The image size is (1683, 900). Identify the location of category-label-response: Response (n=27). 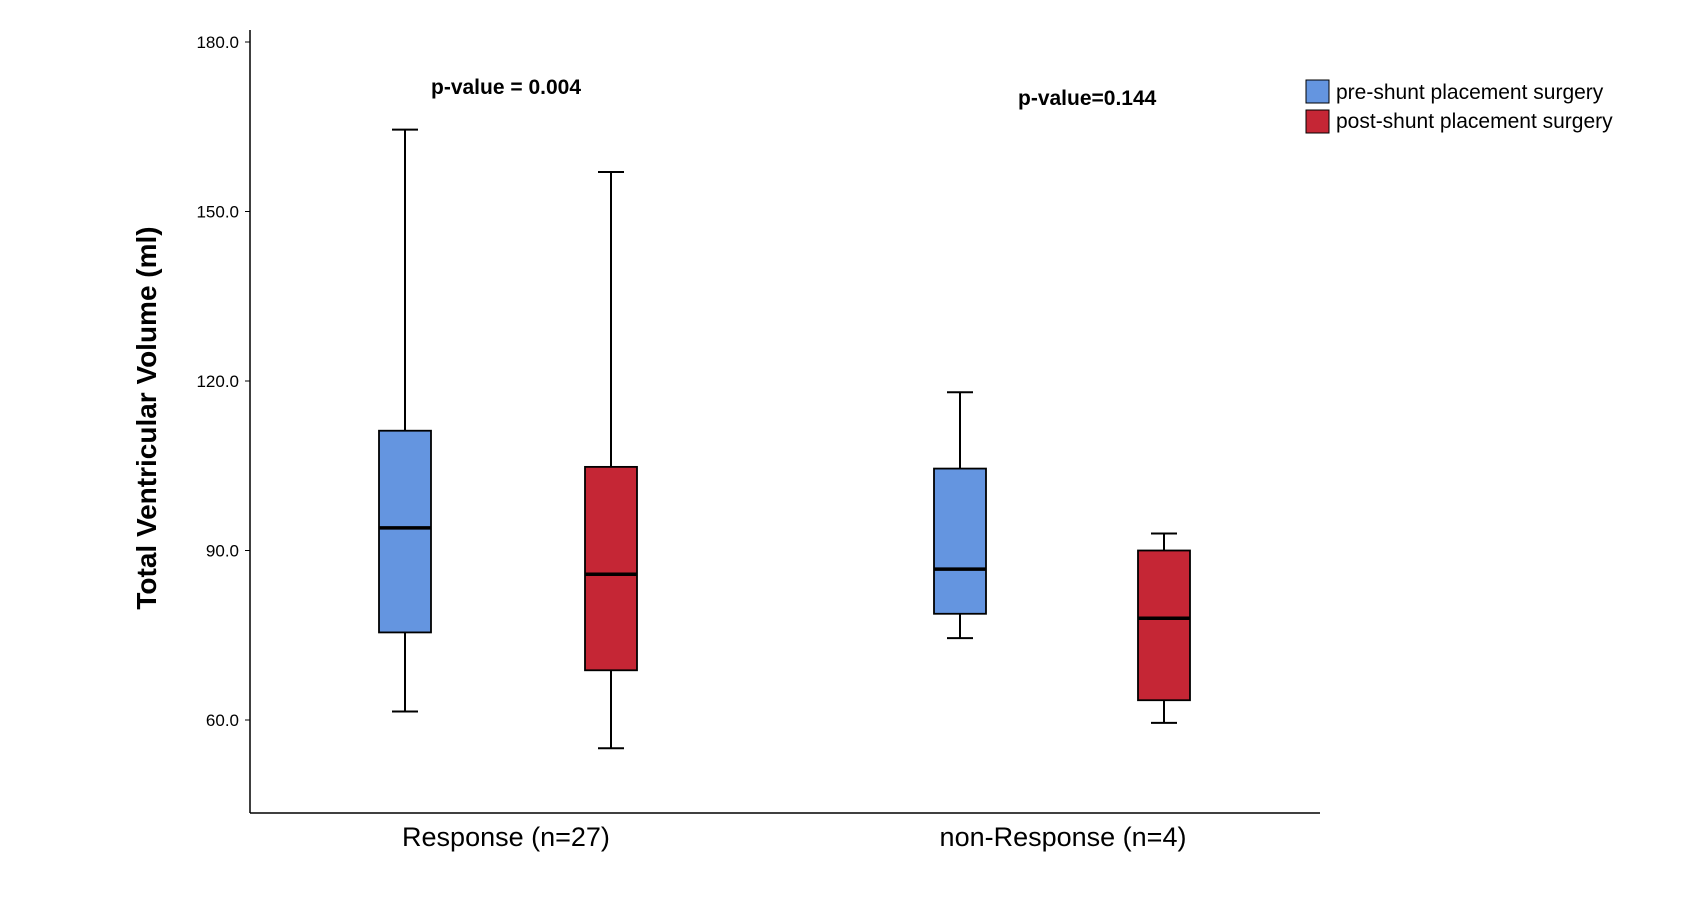
(506, 837).